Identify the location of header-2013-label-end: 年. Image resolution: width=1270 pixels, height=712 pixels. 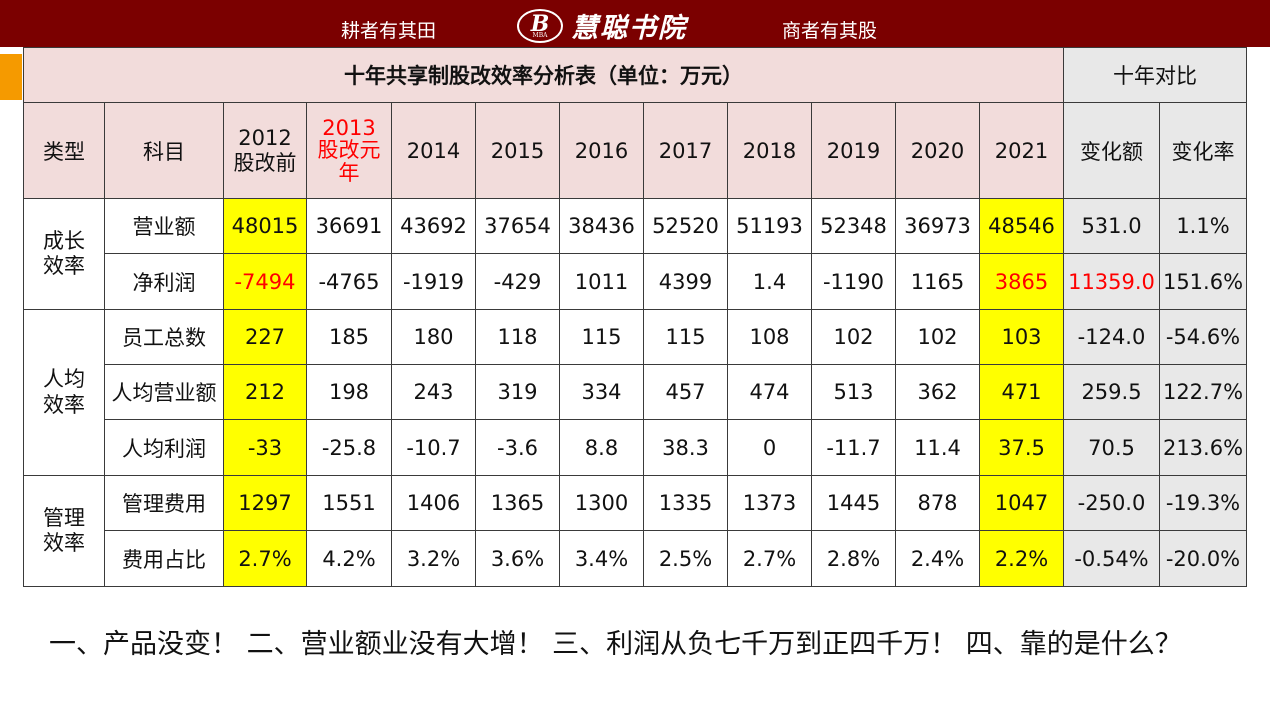
(349, 172).